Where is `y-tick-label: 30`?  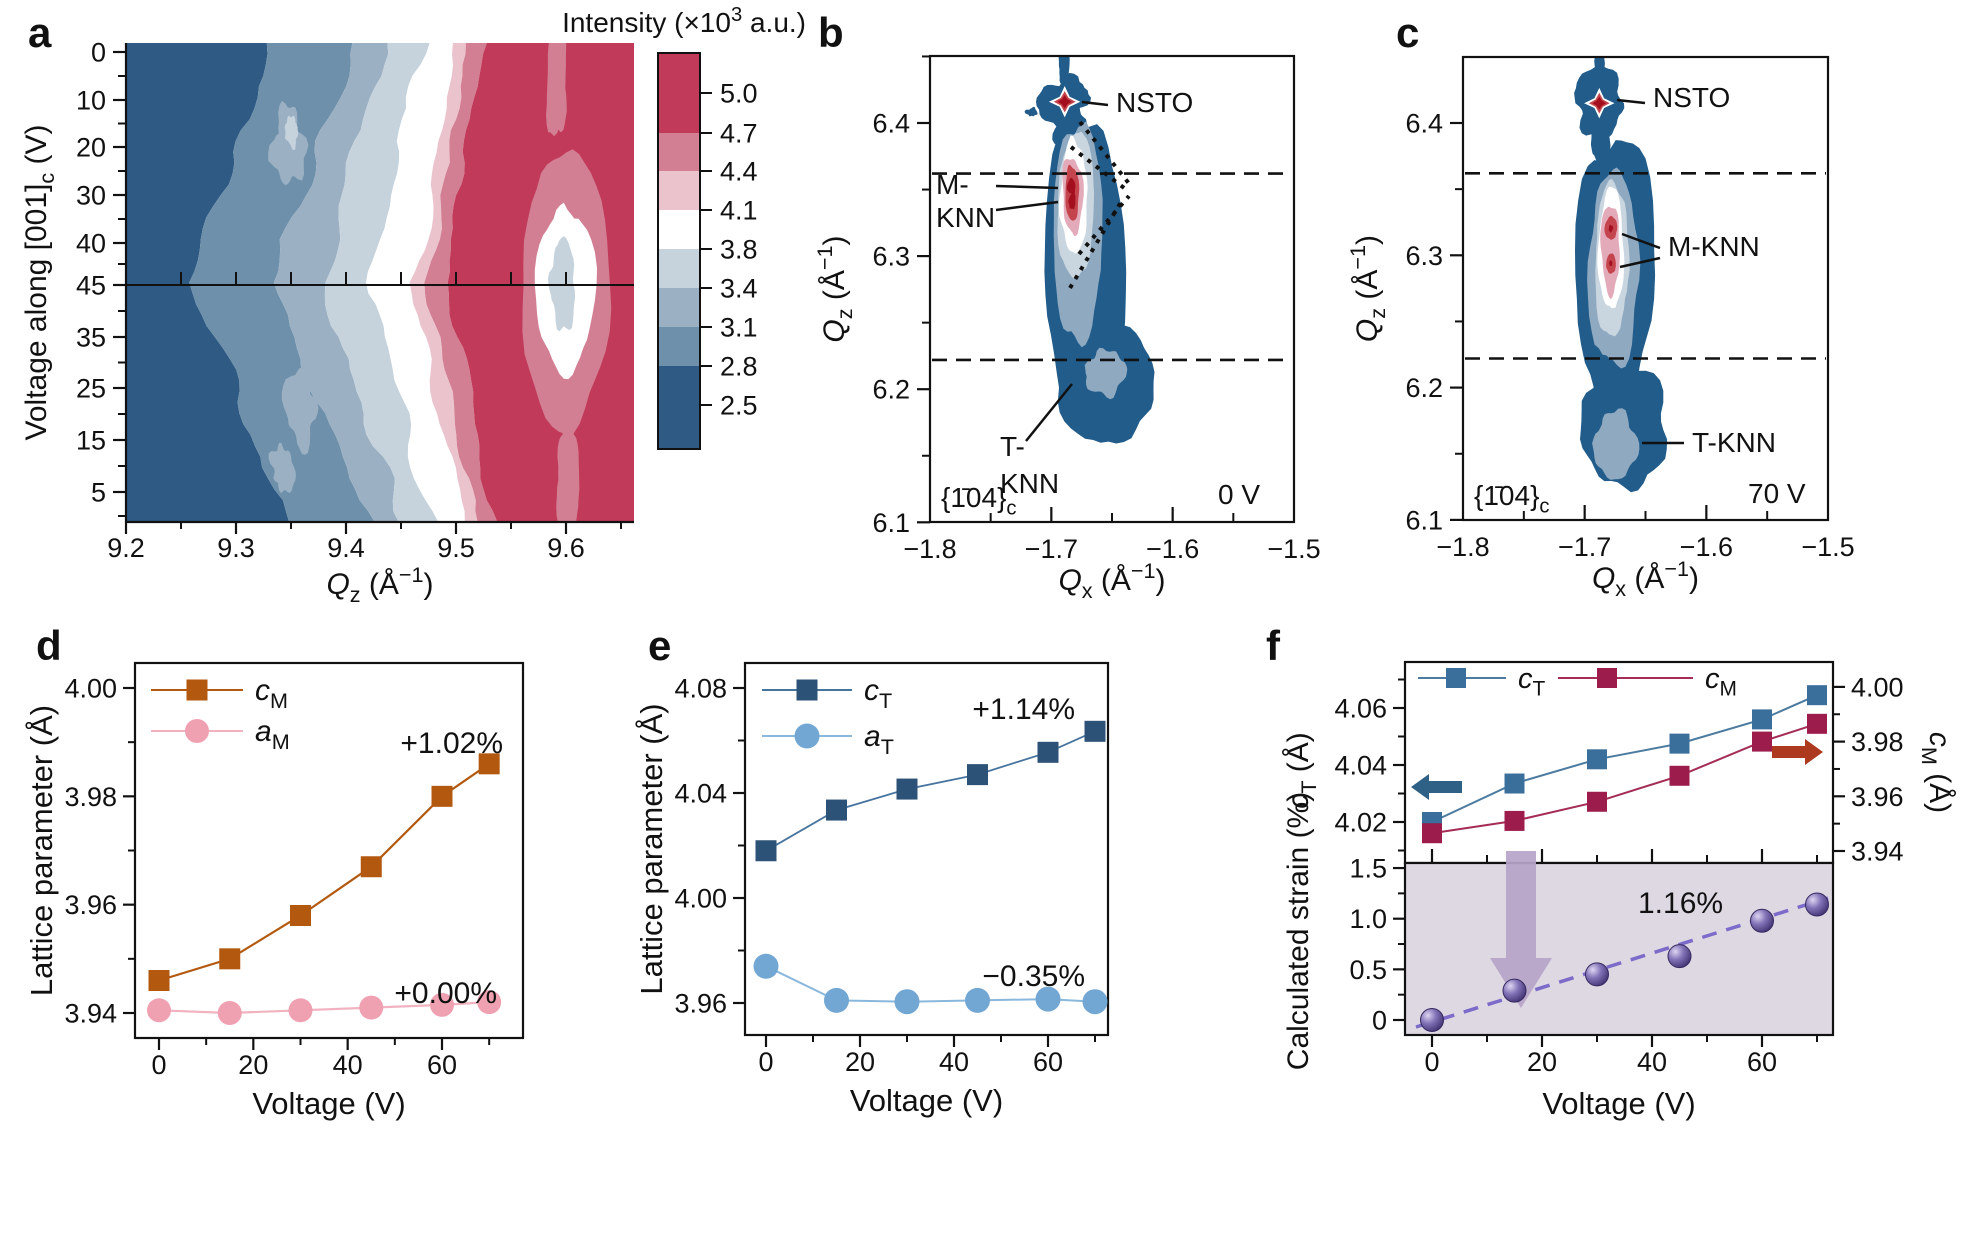
y-tick-label: 30 is located at coordinates (91, 196).